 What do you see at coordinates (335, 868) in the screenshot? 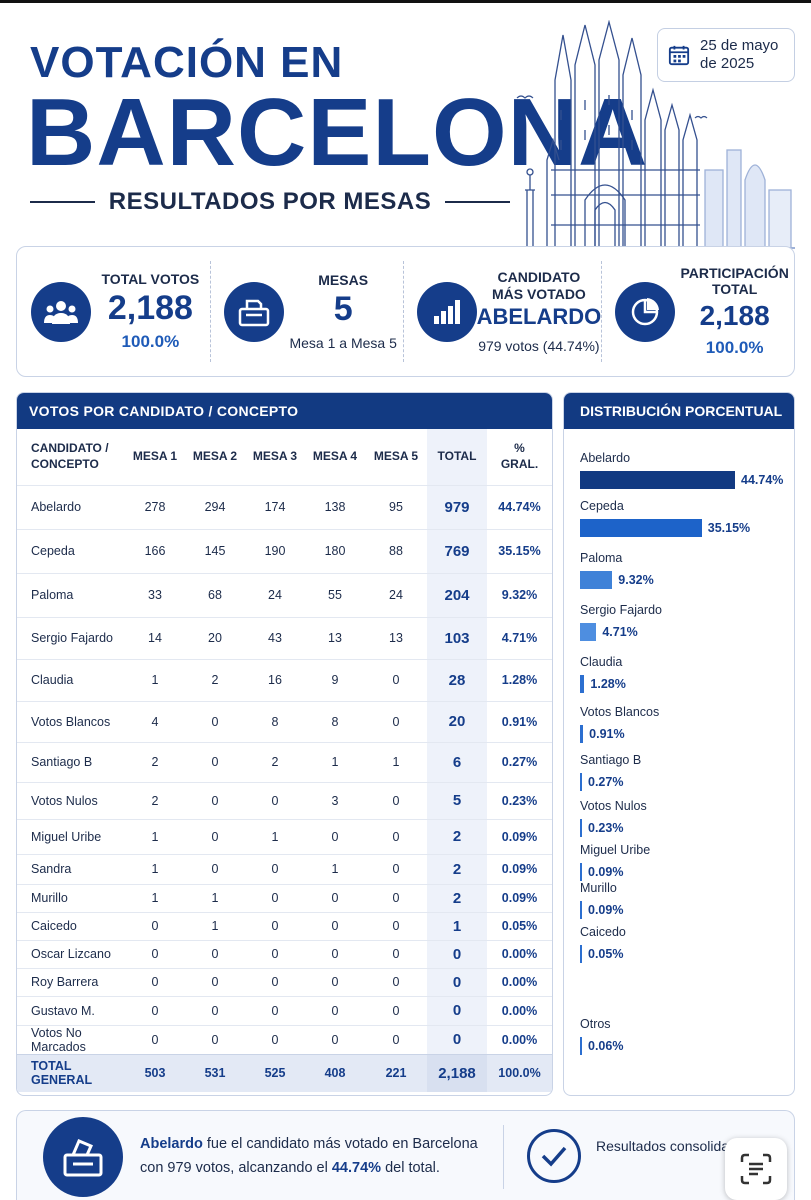
I see `cell-m4: 1` at bounding box center [335, 868].